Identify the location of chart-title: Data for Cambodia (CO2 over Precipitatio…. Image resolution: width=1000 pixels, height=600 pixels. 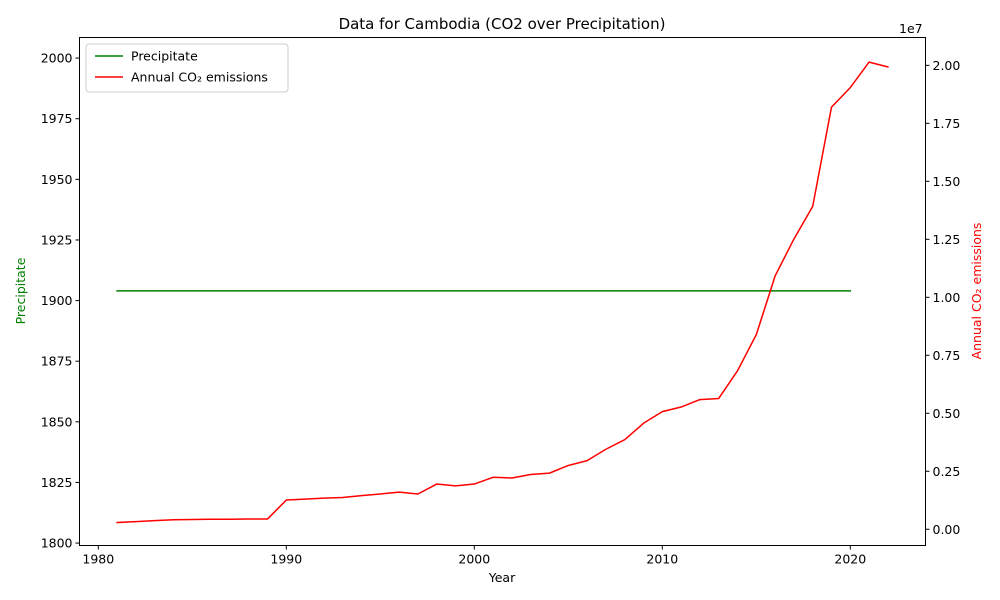
(502, 24).